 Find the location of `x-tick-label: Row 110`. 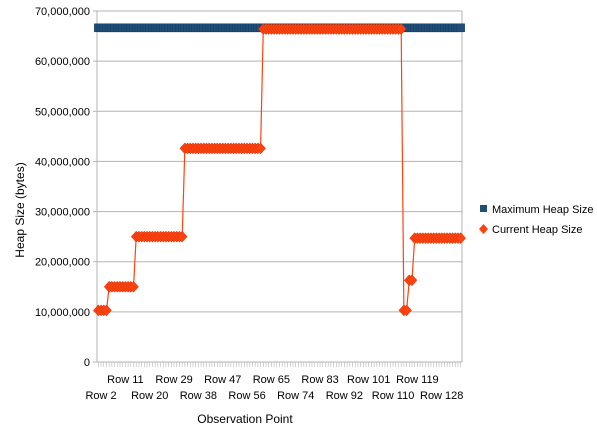

x-tick-label: Row 110 is located at coordinates (393, 396).